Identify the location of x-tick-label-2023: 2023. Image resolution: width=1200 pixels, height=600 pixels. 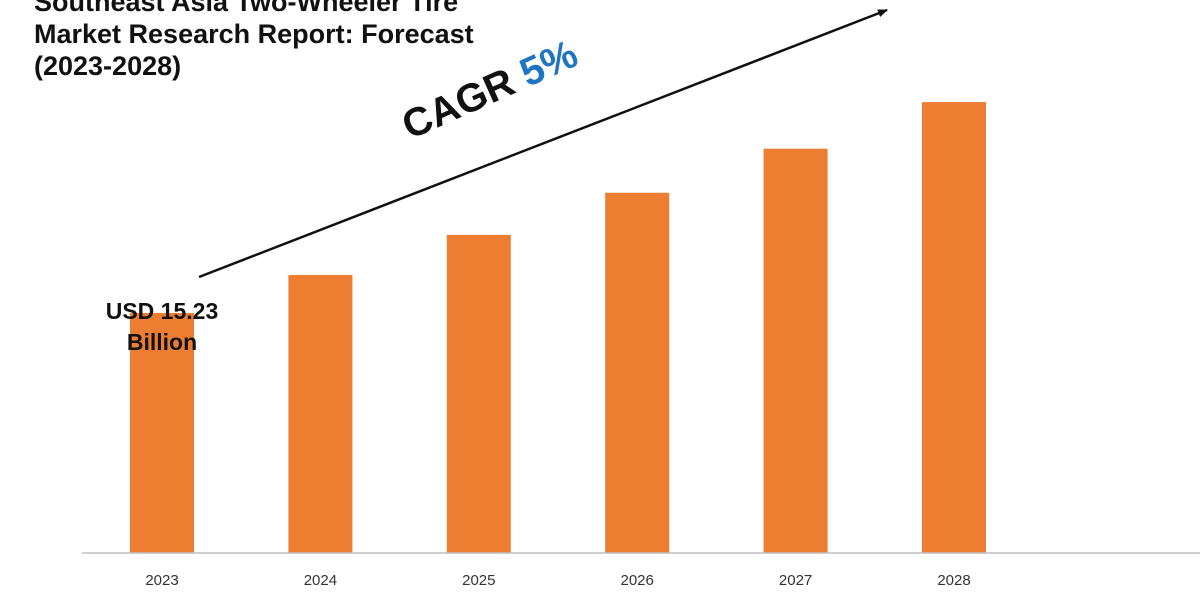
(161, 580).